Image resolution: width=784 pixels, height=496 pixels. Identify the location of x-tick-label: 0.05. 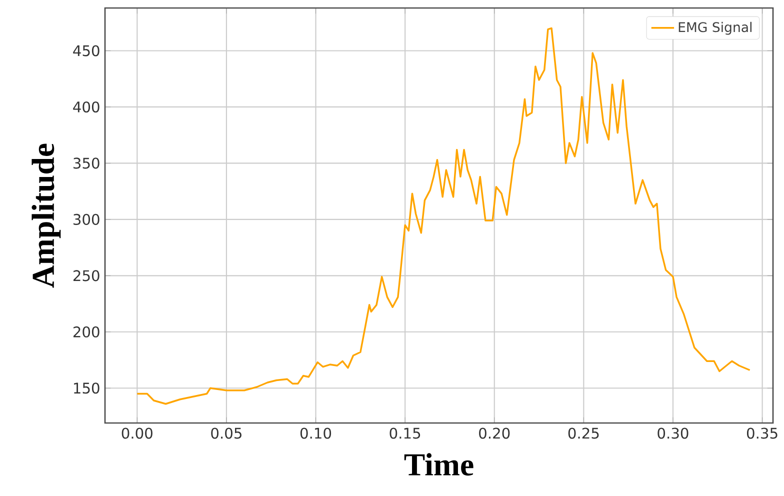
(226, 433).